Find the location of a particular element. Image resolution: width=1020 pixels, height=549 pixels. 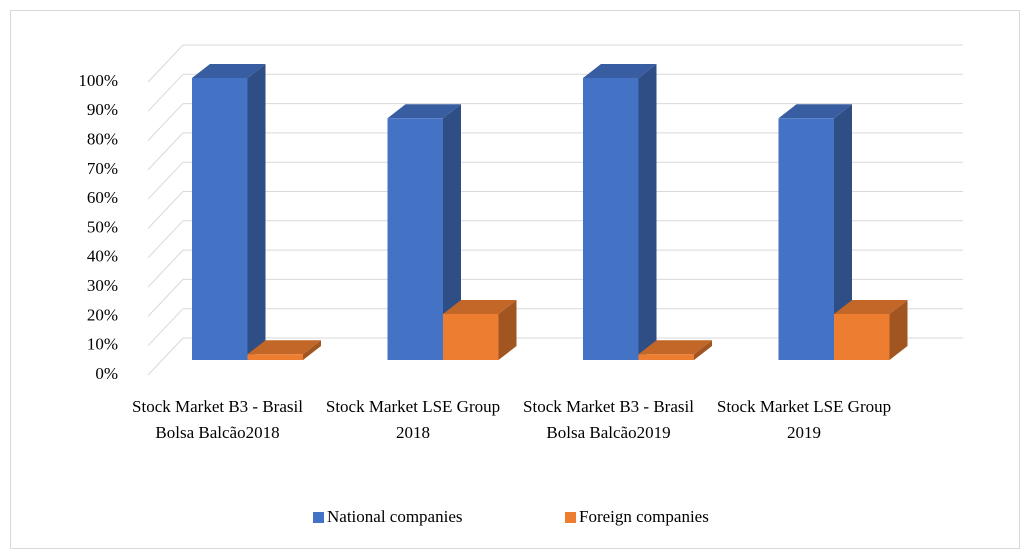

y-tick-label: 0% is located at coordinates (106, 373).